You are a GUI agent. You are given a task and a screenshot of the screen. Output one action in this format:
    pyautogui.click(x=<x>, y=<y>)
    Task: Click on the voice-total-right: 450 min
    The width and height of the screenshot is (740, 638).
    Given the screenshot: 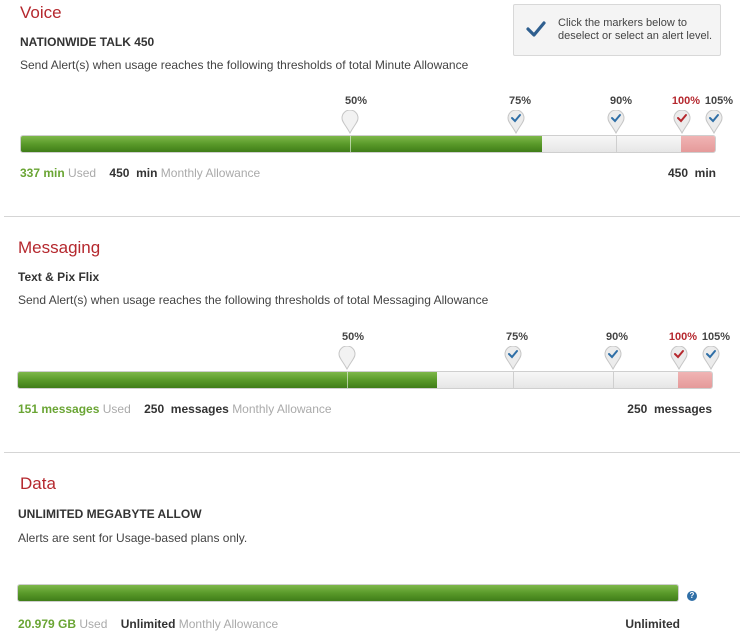 What is the action you would take?
    pyautogui.click(x=691, y=173)
    